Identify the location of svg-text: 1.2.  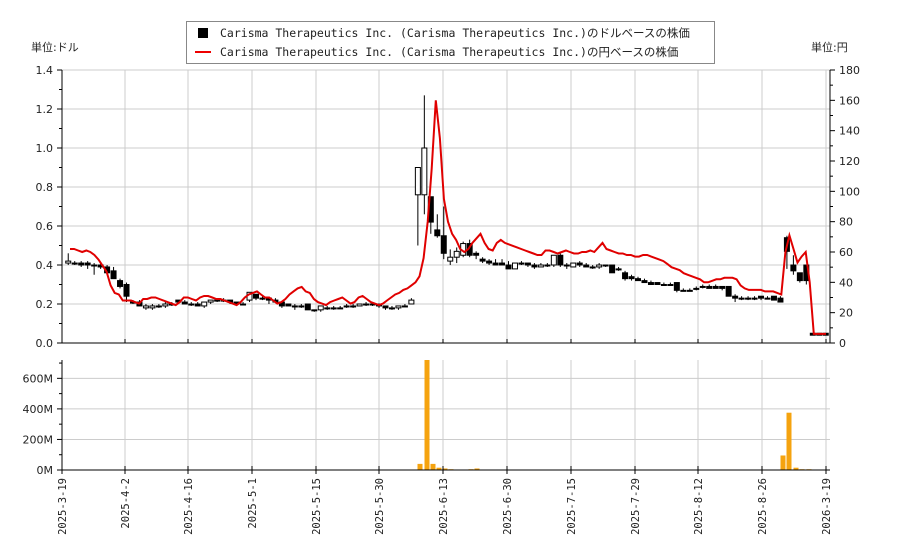
(45, 109).